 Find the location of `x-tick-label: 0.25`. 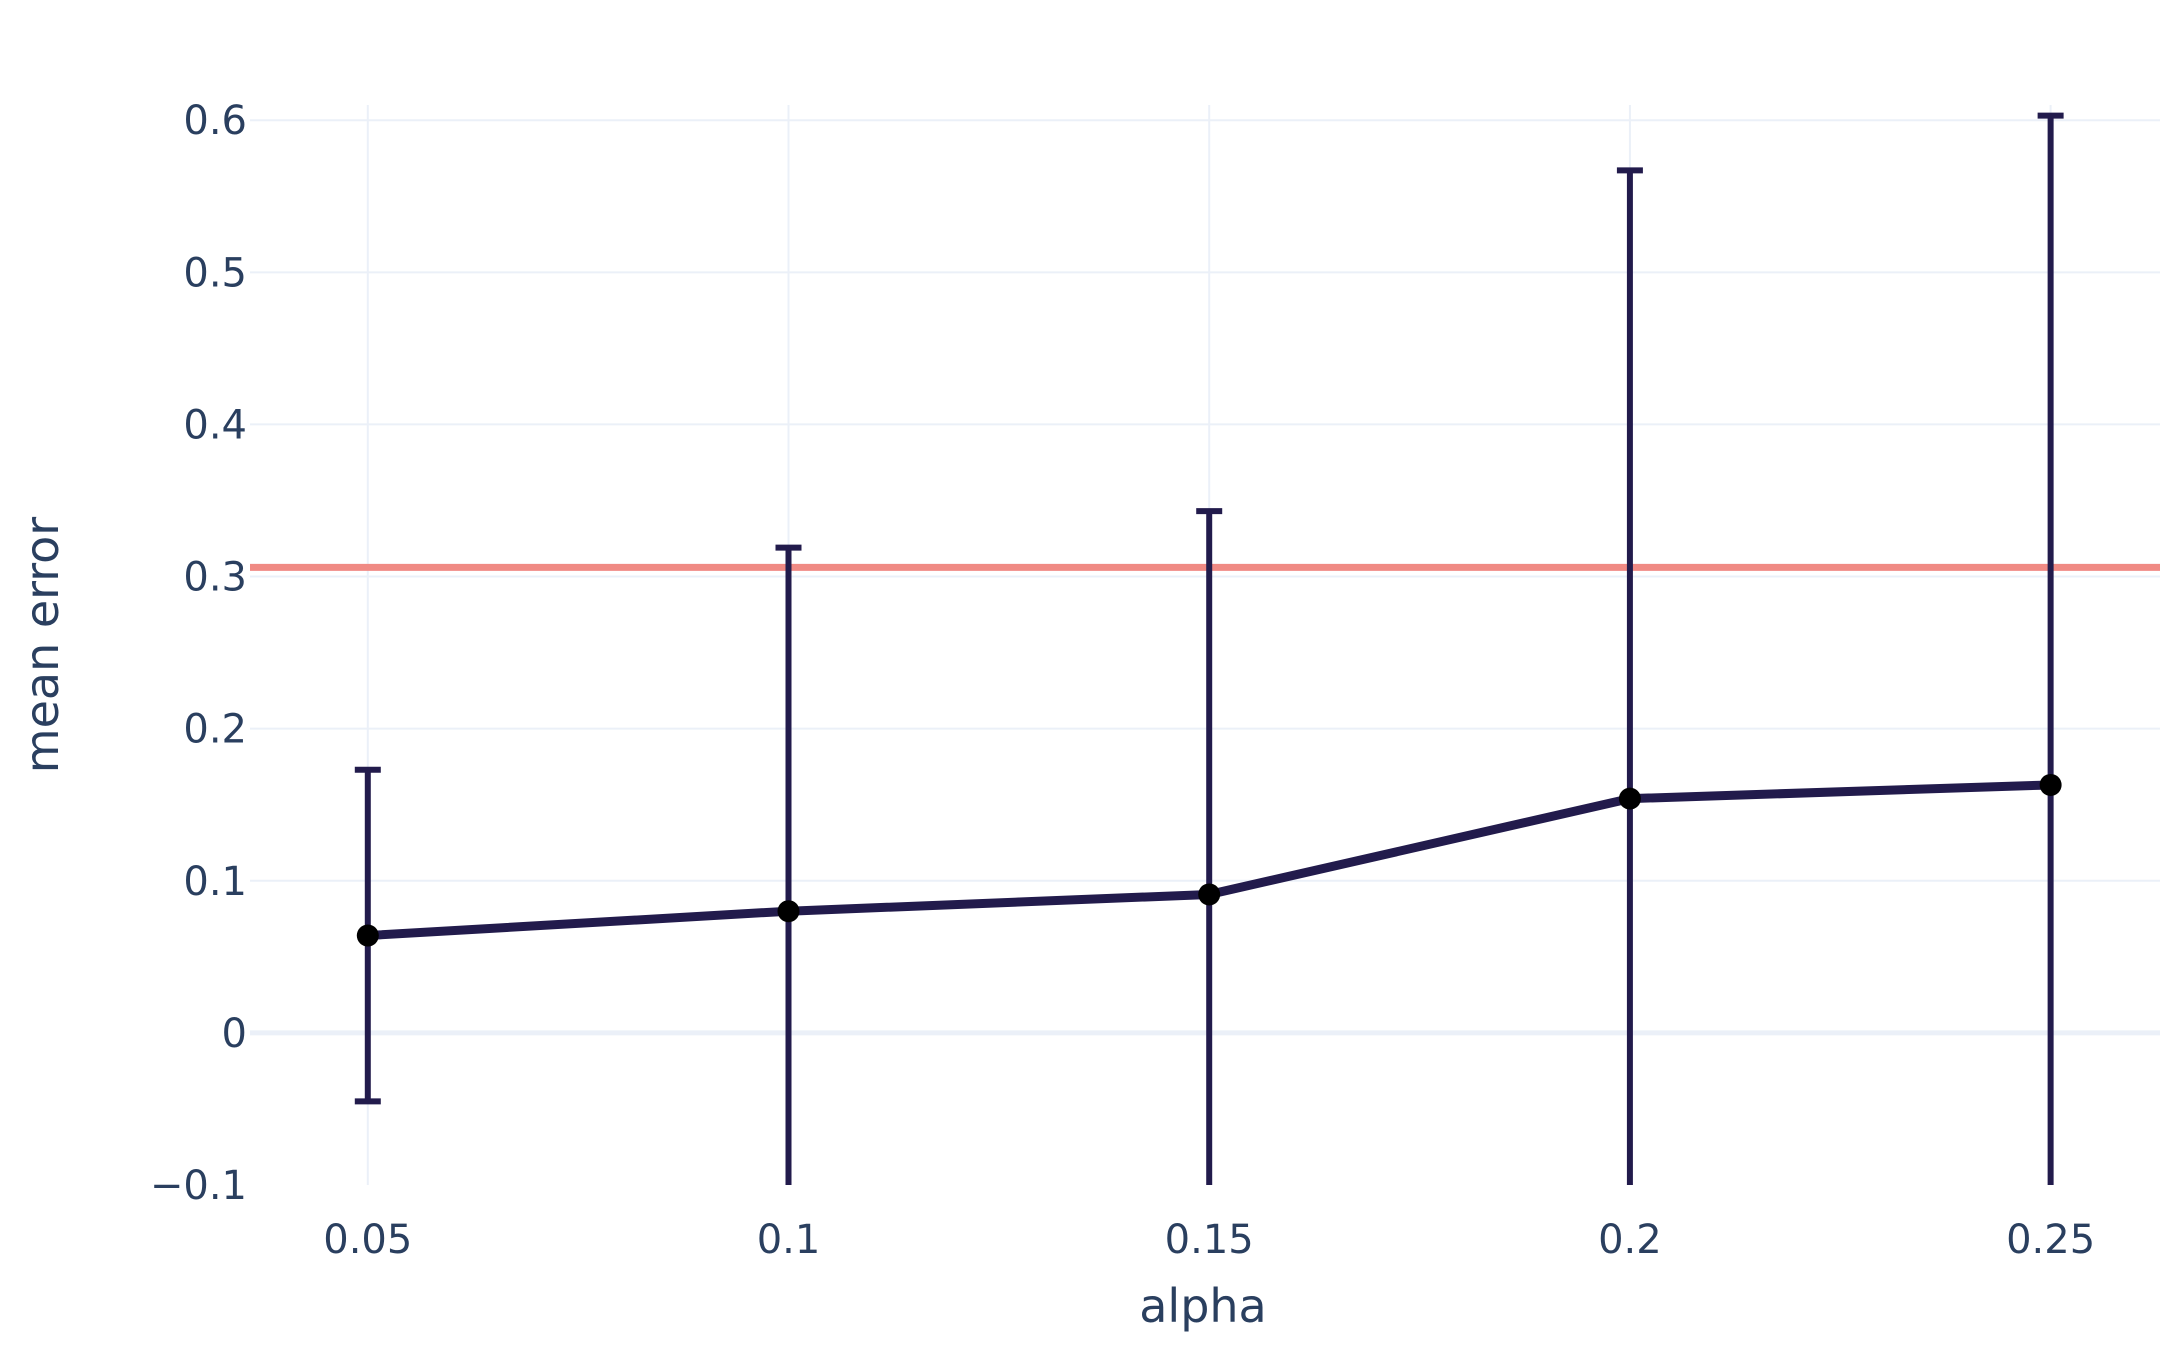

x-tick-label: 0.25 is located at coordinates (2050, 1240).